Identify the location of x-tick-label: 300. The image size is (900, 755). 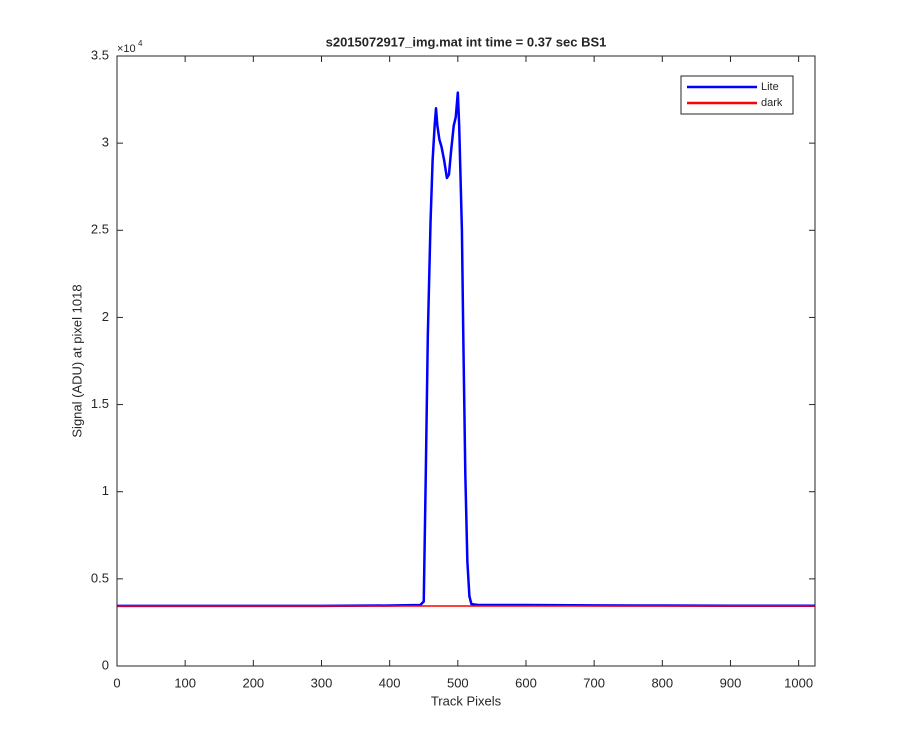
(322, 682).